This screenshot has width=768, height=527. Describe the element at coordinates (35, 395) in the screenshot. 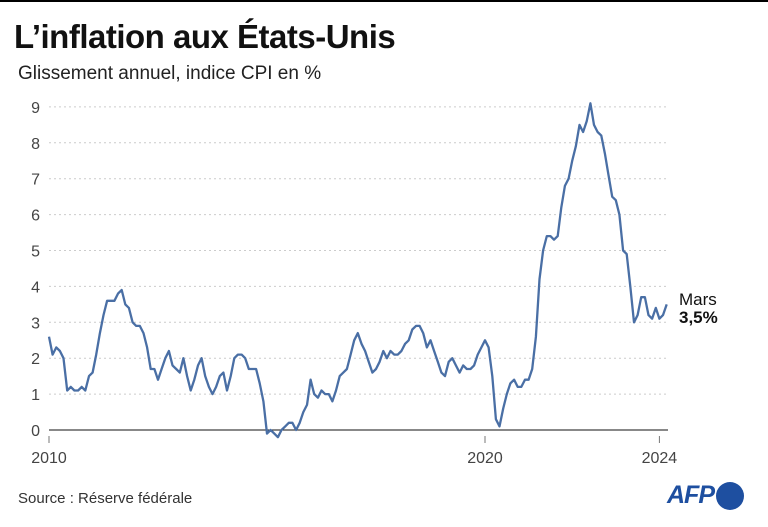

I see `y-tick-label: 1` at that location.